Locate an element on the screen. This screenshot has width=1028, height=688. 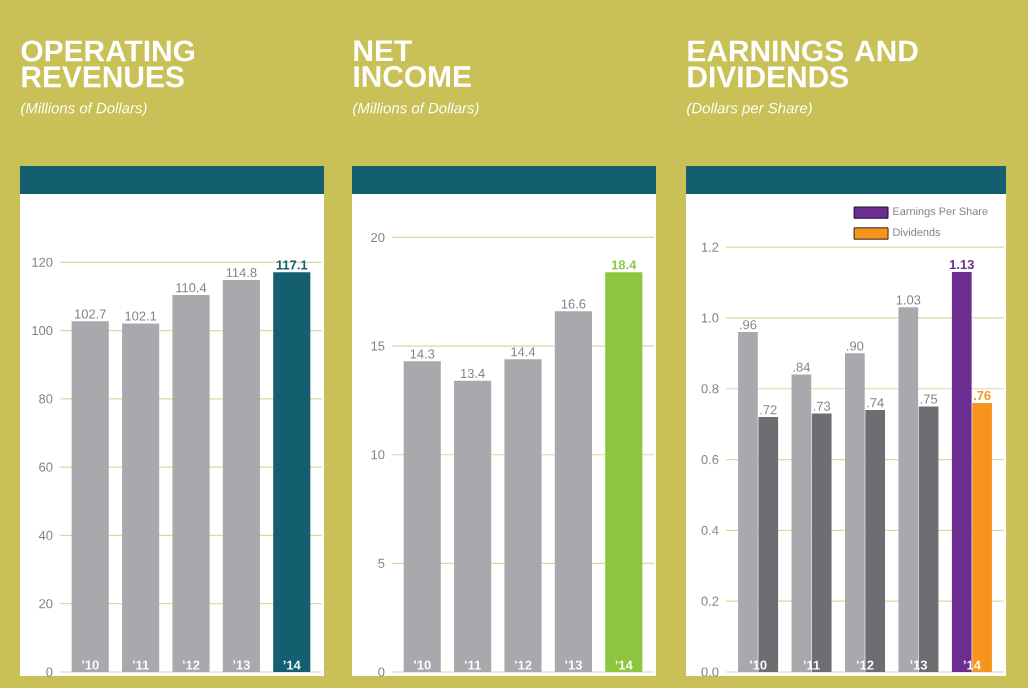
chart-title: EARNINGS AND DIVIDENDS is located at coordinates (803, 64).